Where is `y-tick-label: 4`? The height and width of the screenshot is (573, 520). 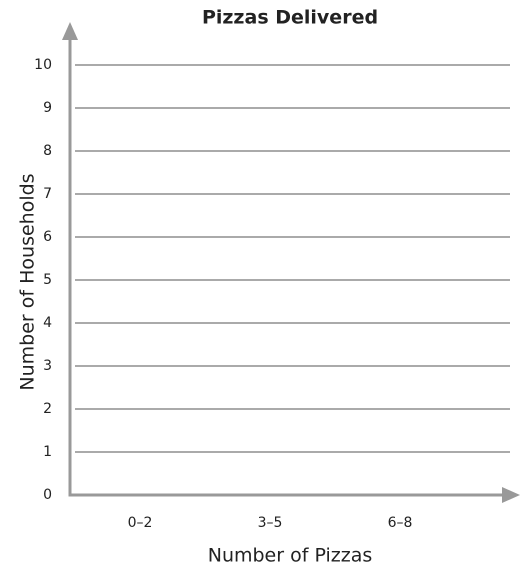
y-tick-label: 4 is located at coordinates (47, 323).